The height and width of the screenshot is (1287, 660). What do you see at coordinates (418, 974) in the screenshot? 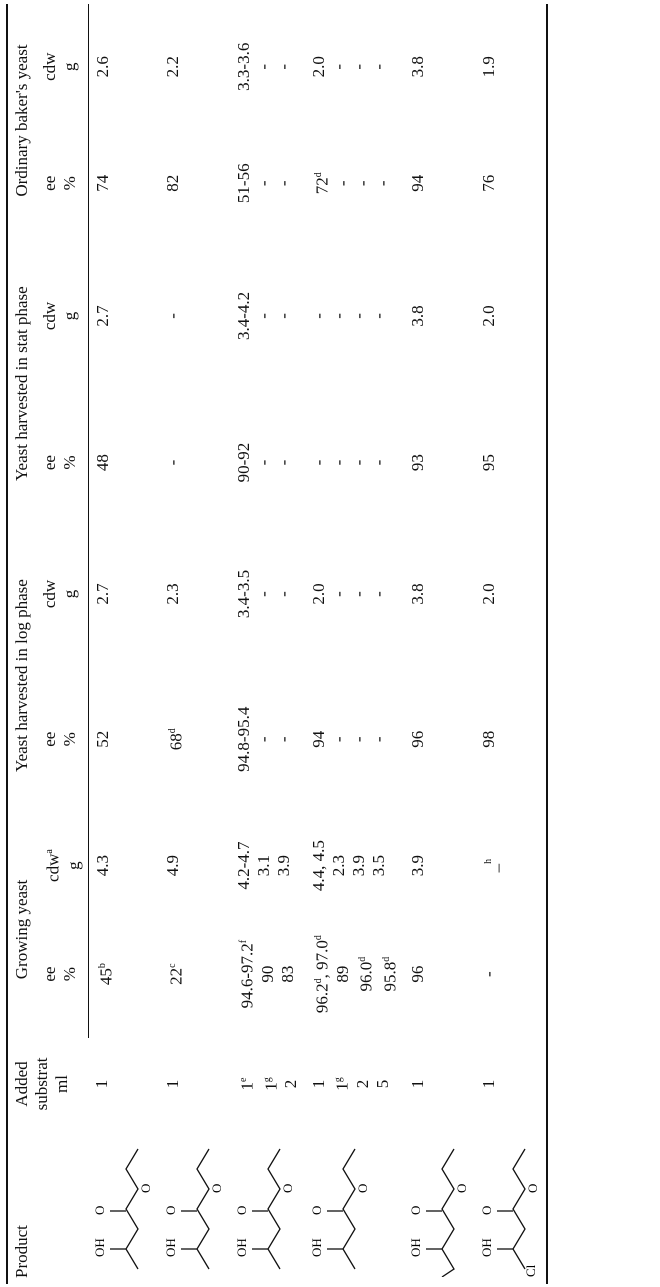
I see `line: 96` at bounding box center [418, 974].